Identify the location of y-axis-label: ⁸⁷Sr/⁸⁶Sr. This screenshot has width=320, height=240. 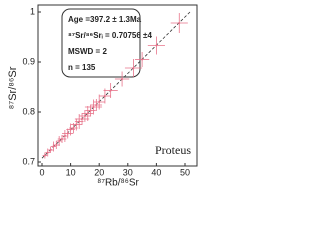
(13, 87).